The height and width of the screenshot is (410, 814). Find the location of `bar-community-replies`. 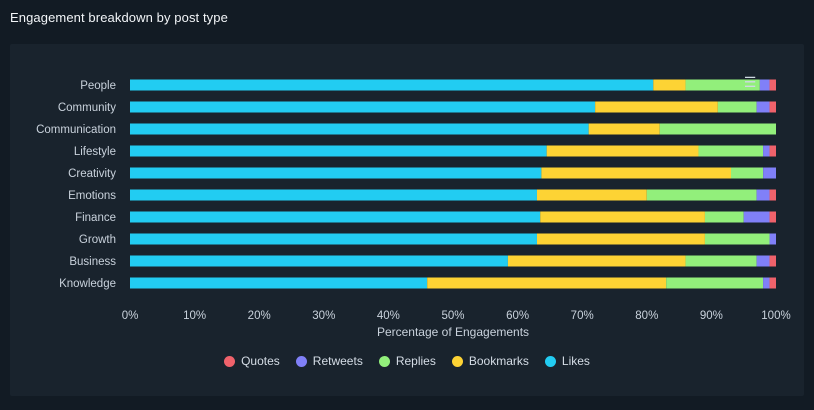

bar-community-replies is located at coordinates (737, 107).